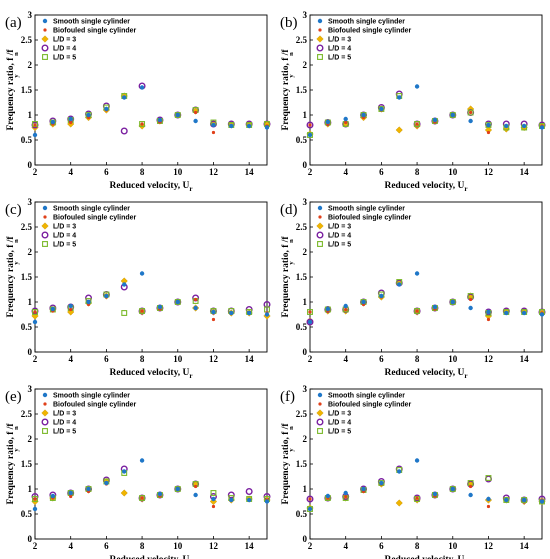  What do you see at coordinates (151, 302) in the screenshot?
I see `series-biofouled` at bounding box center [151, 302].